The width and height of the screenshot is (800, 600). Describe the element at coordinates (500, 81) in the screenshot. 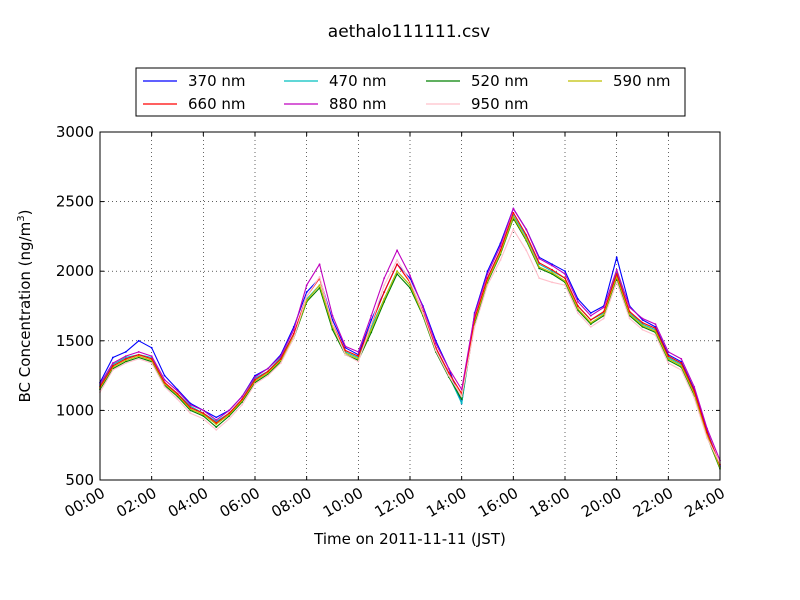

I see `legend-label-520-nm: 520 nm` at that location.